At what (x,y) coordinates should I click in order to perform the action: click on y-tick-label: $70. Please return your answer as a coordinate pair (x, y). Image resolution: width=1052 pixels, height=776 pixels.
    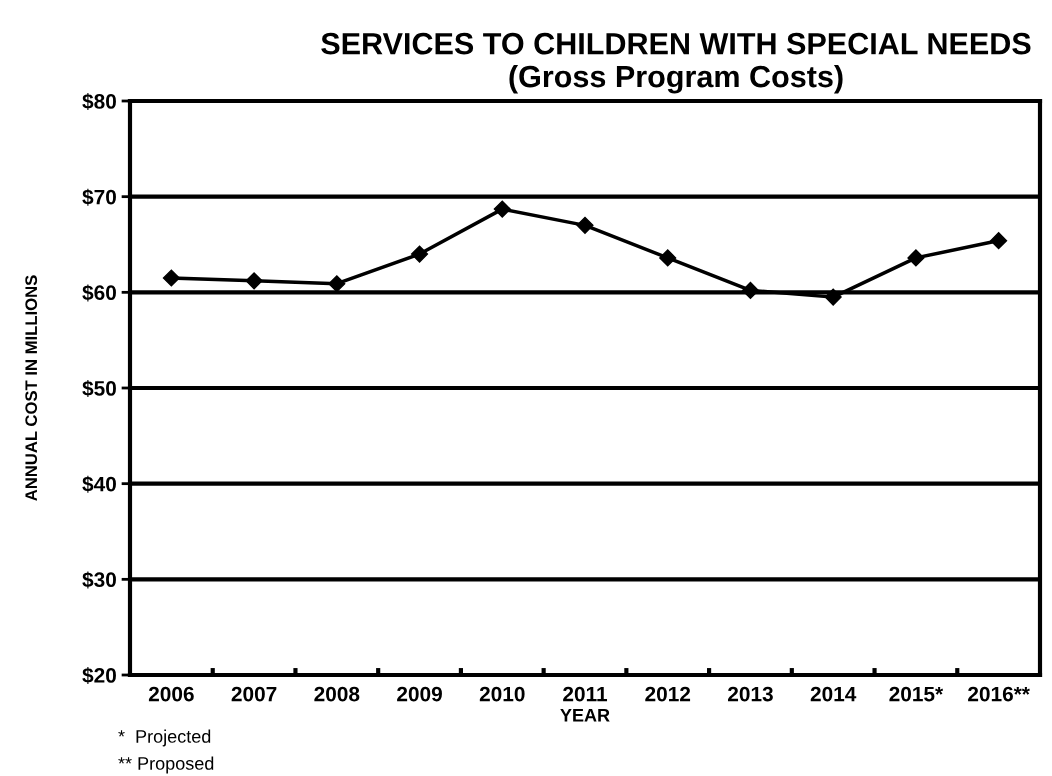
    Looking at the image, I should click on (99, 197).